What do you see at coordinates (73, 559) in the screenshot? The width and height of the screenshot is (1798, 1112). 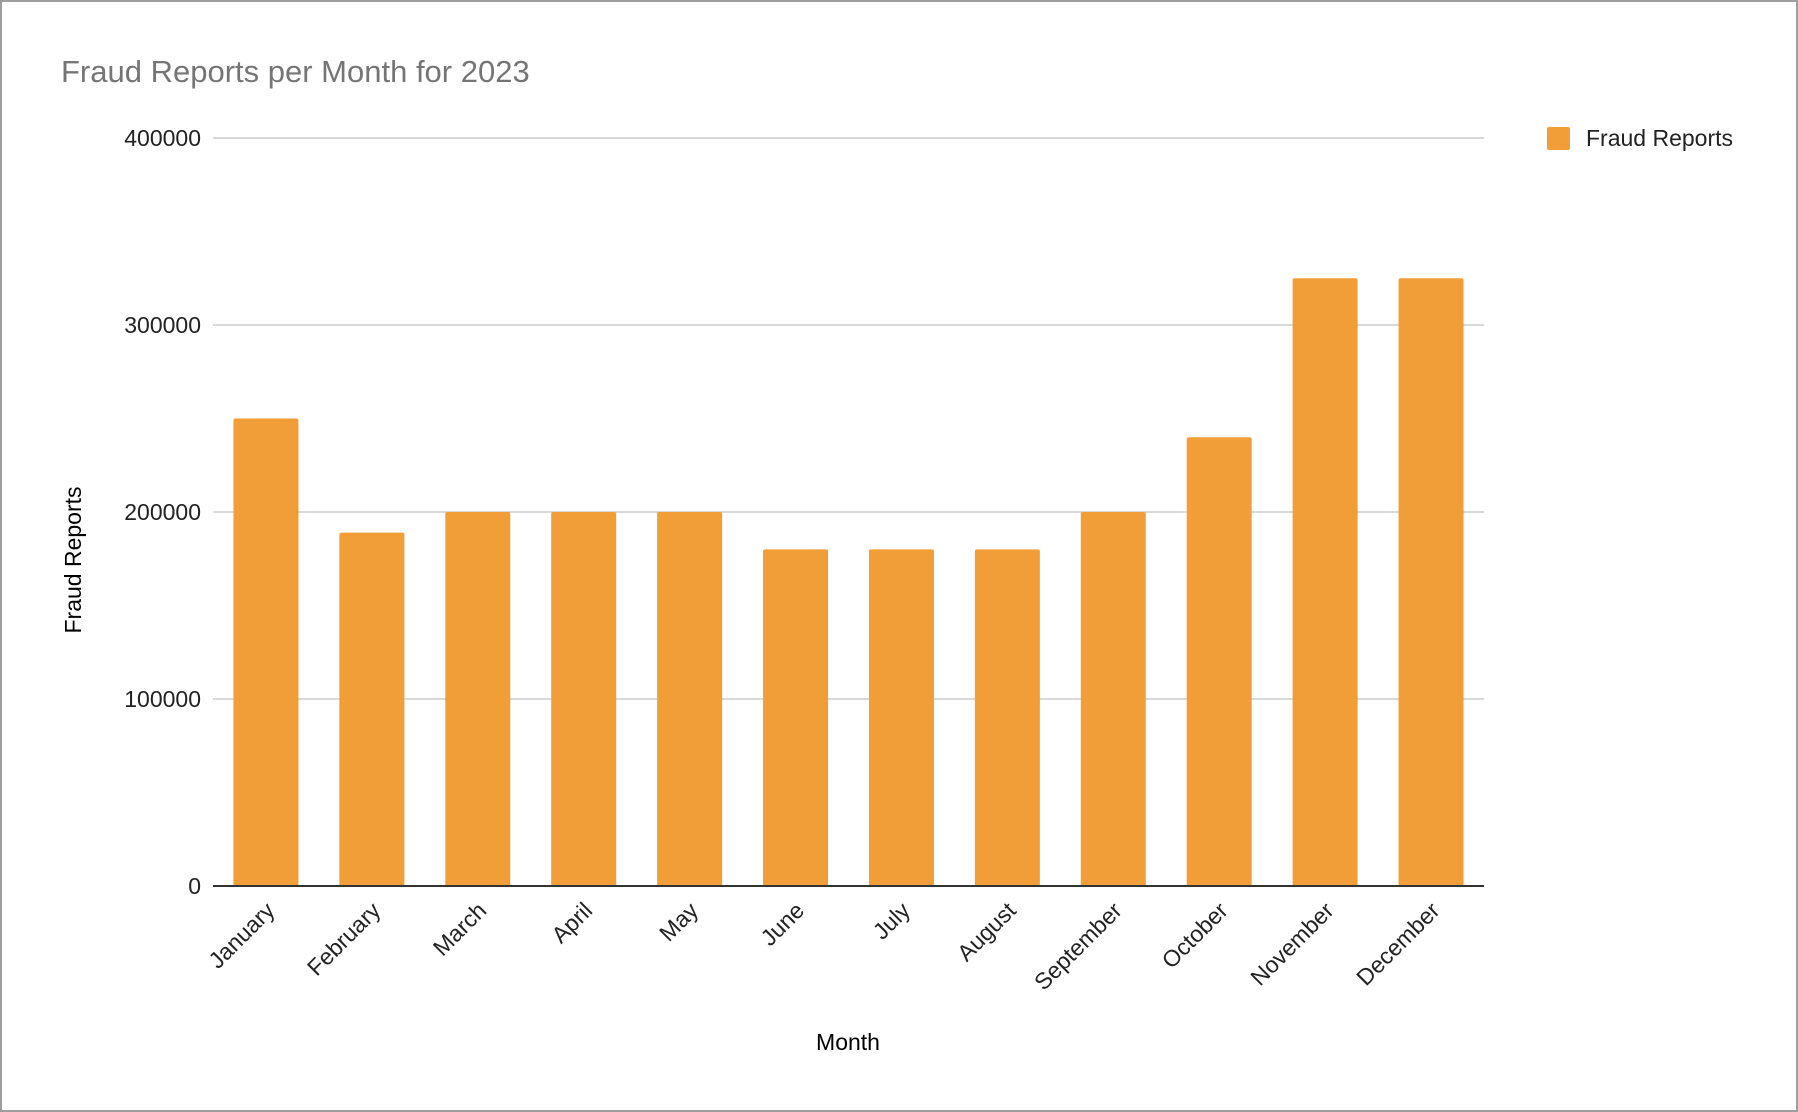 I see `y-axis-title: Fraud Reports` at bounding box center [73, 559].